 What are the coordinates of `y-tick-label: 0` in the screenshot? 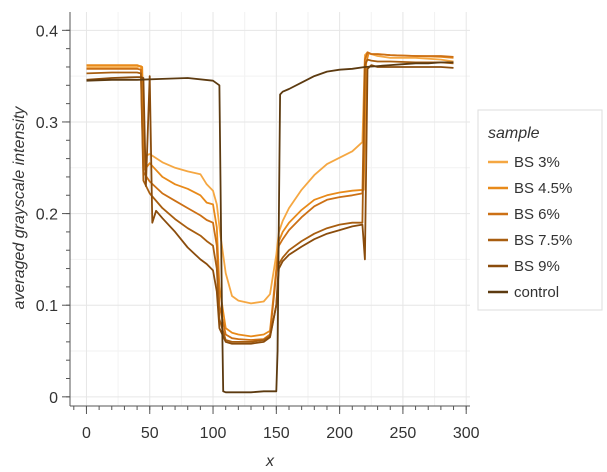 It's located at (53, 398).